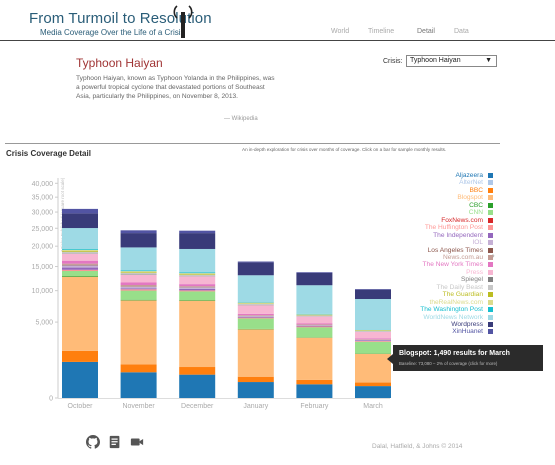  What do you see at coordinates (437, 220) in the screenshot?
I see `legend-item: FoxNews.com` at bounding box center [437, 220].